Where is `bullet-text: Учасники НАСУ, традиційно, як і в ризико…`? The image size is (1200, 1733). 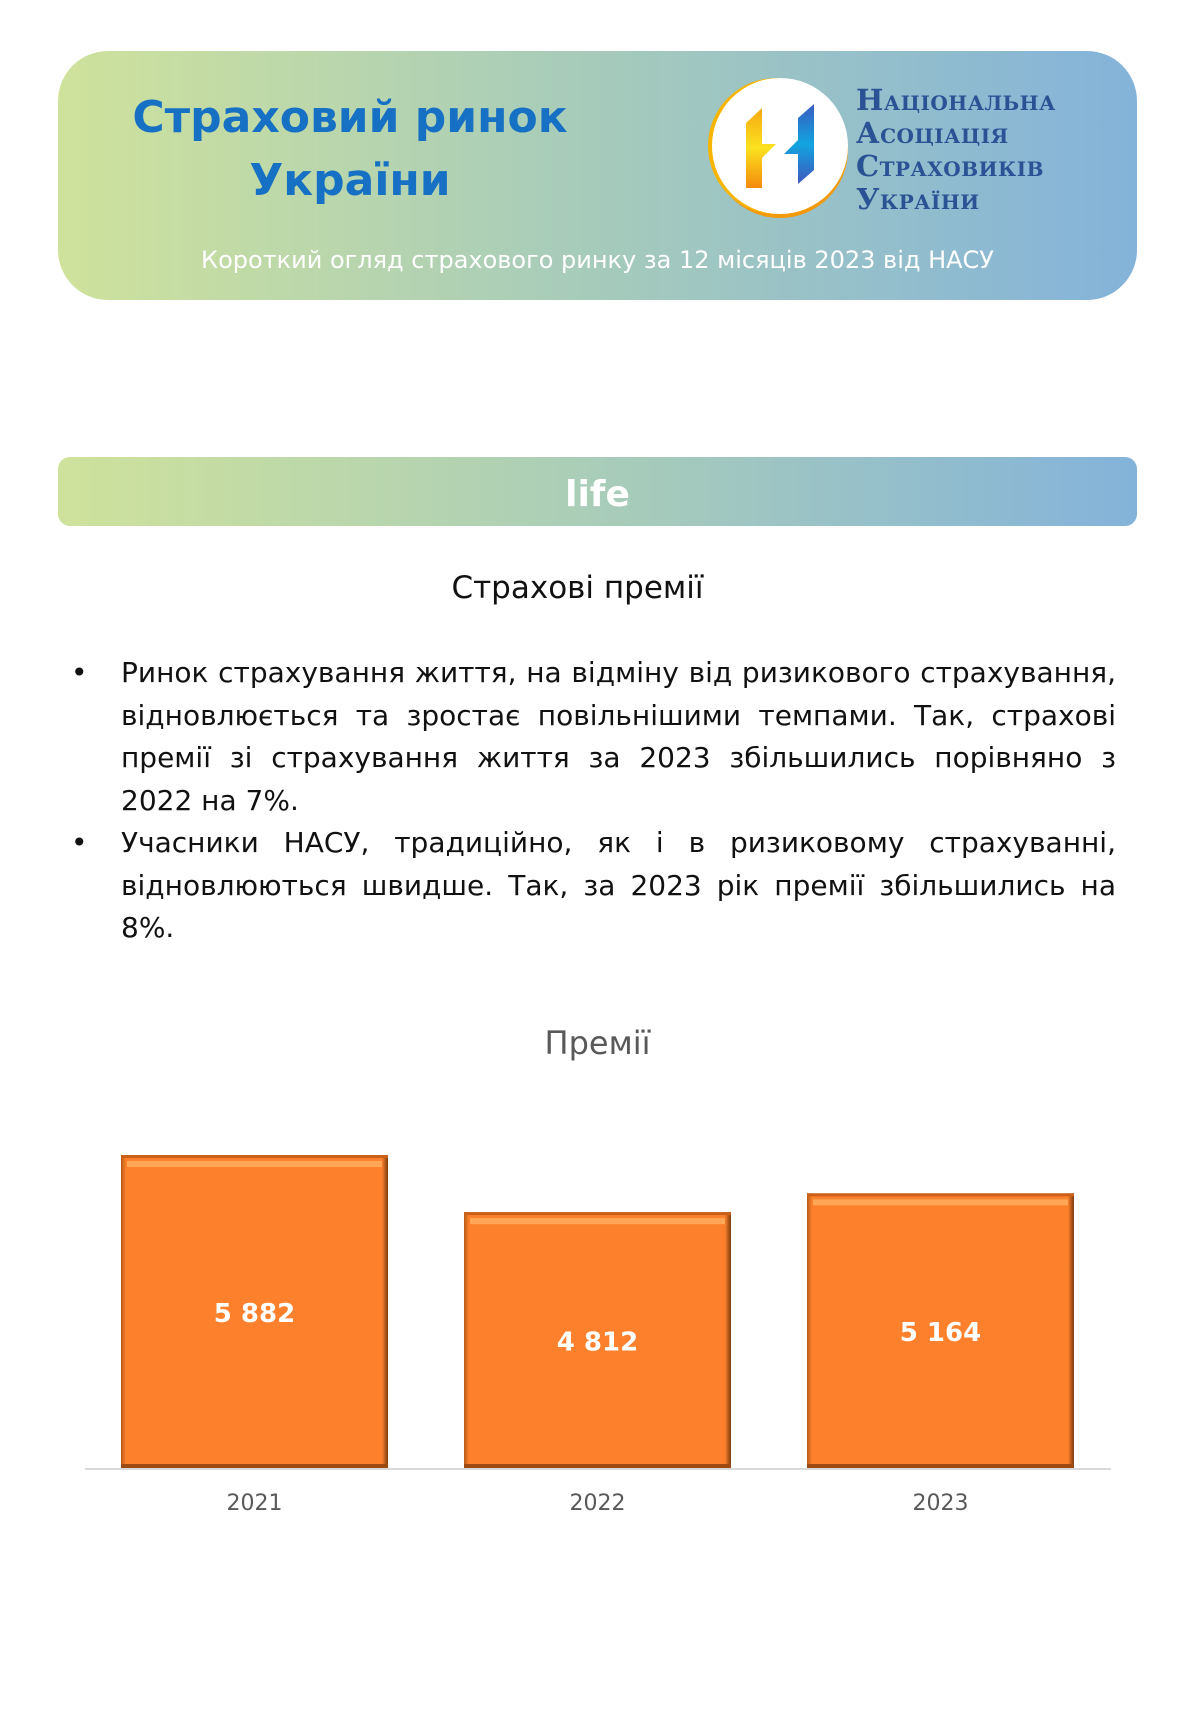 bullet-text: Учасники НАСУ, традиційно, як і в ризико… is located at coordinates (618, 885).